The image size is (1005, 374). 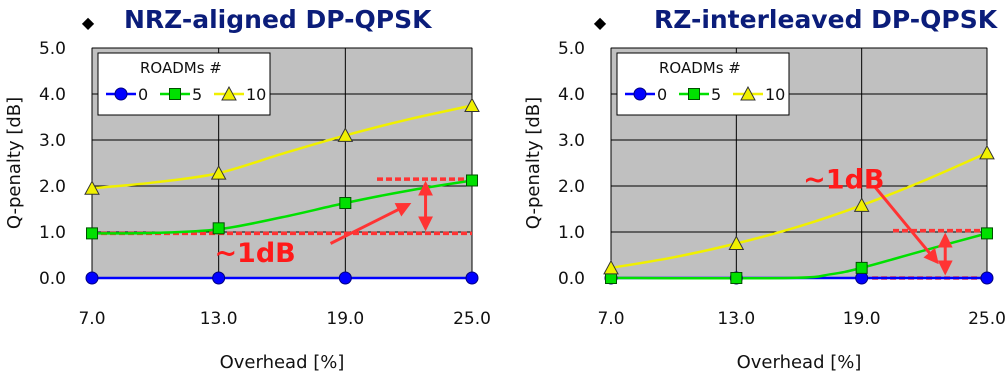 What do you see at coordinates (278, 19) in the screenshot?
I see `chart-title: NRZ-aligned DP-QPSK` at bounding box center [278, 19].